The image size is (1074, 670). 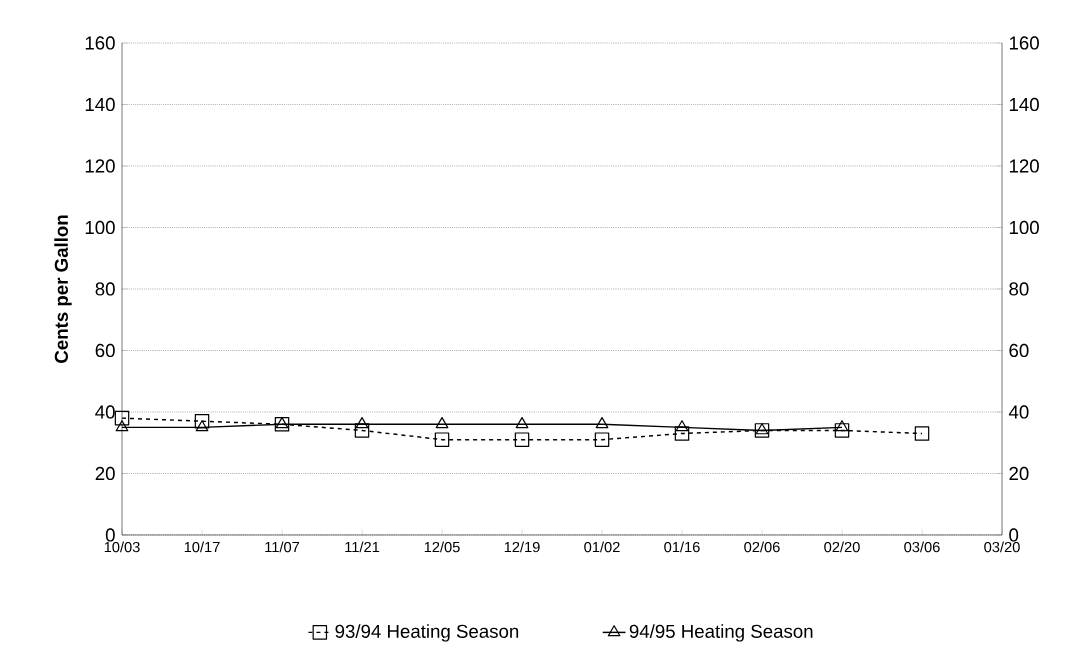 I want to click on y-tick-label: 0, so click(x=110, y=535).